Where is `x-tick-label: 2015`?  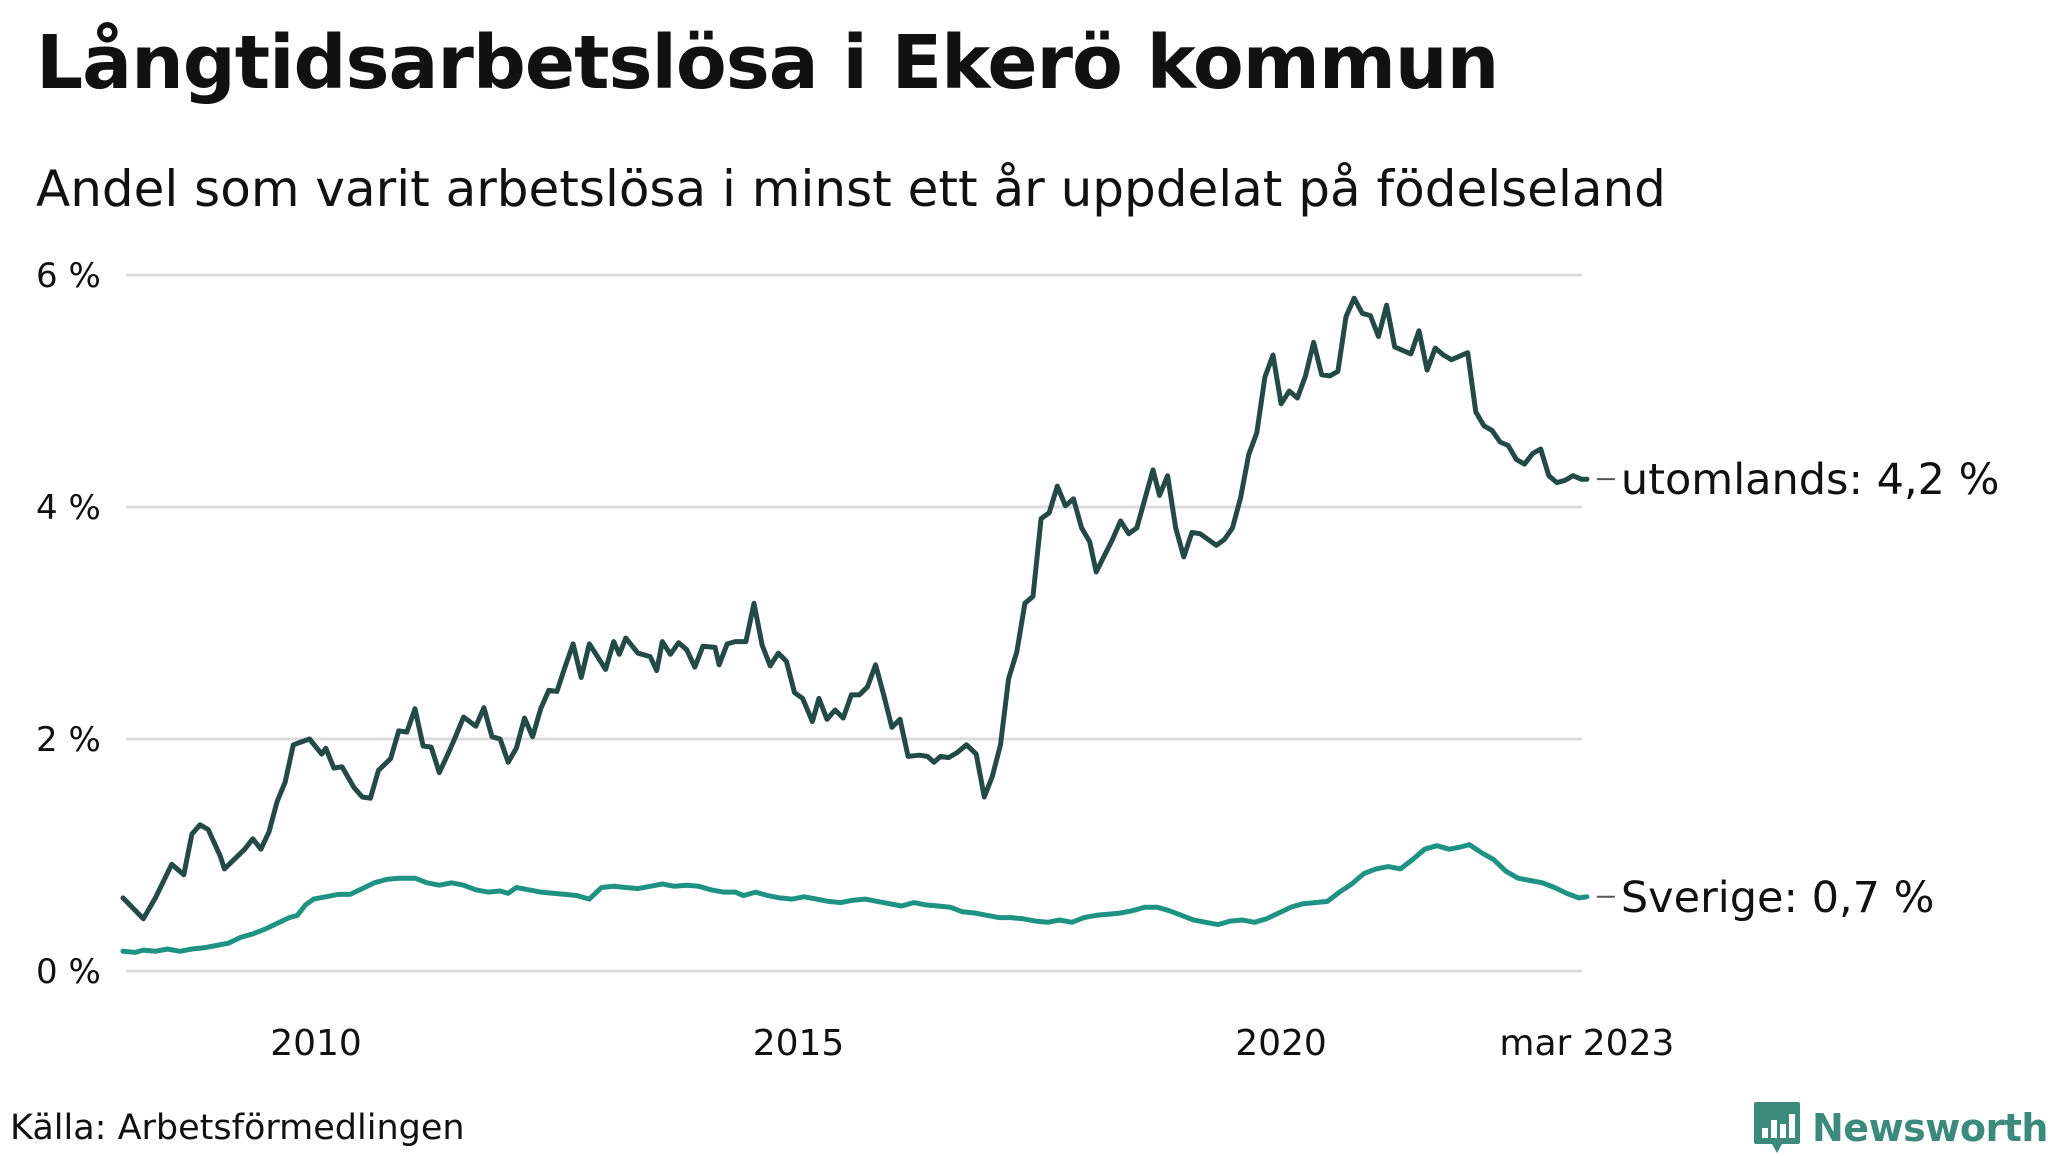
x-tick-label: 2015 is located at coordinates (799, 1043).